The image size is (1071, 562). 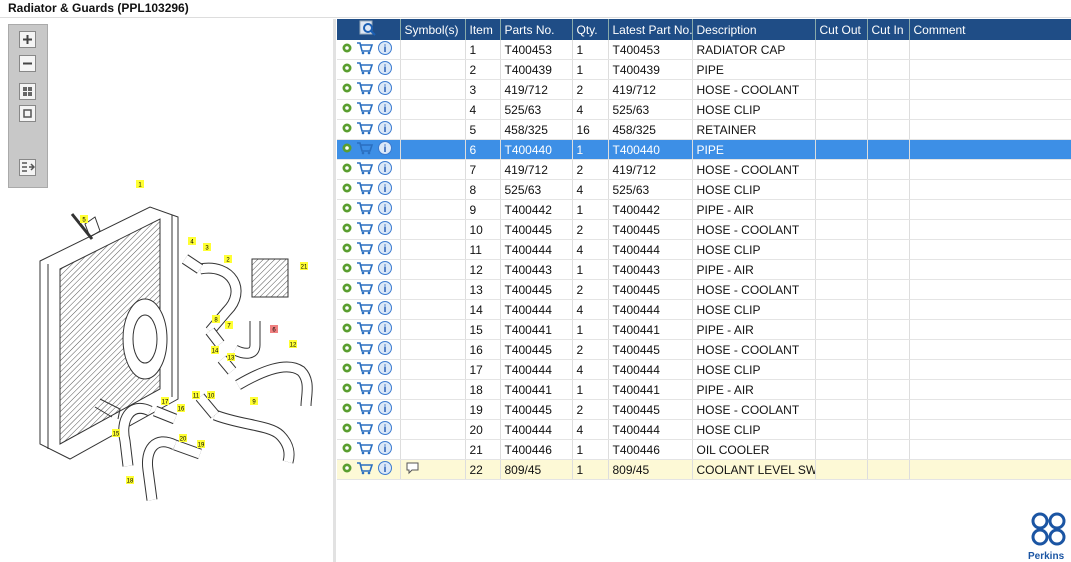 What do you see at coordinates (483, 169) in the screenshot?
I see `cell: 7` at bounding box center [483, 169].